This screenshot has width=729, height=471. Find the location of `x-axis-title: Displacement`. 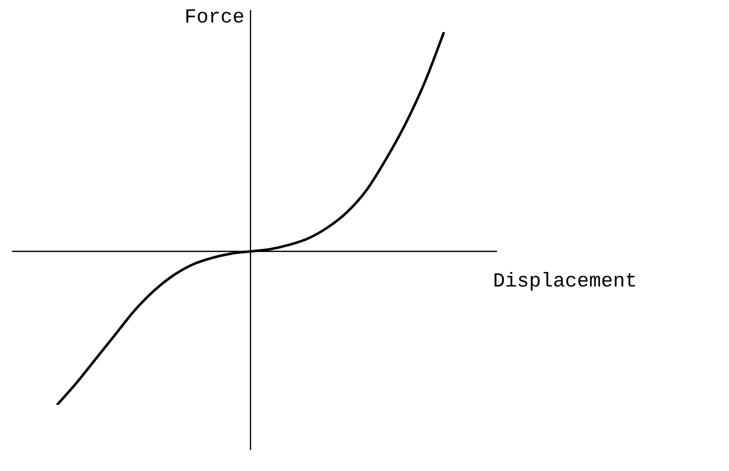

x-axis-title: Displacement is located at coordinates (565, 282).